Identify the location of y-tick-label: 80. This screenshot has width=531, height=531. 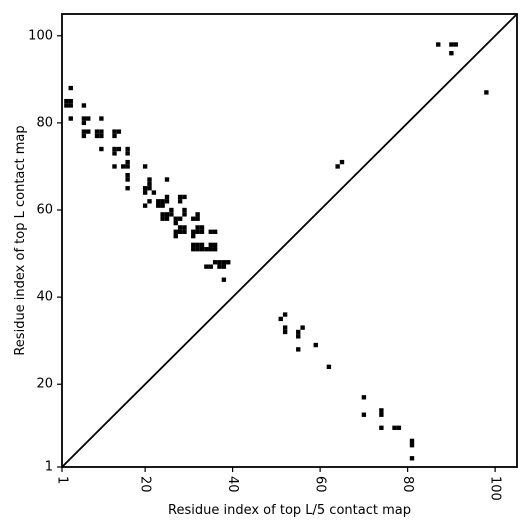
(44, 122).